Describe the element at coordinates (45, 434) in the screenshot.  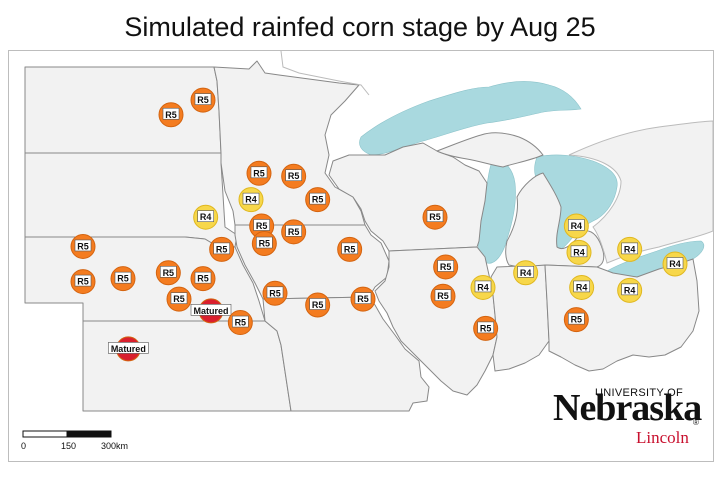
I see `scale-segment-white` at that location.